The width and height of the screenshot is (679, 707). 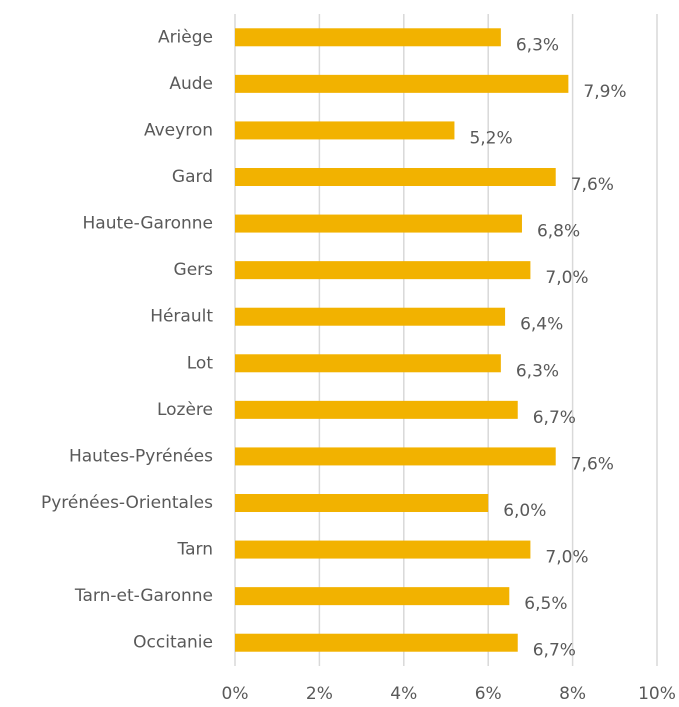 What do you see at coordinates (545, 604) in the screenshot?
I see `value-label: 6,5%` at bounding box center [545, 604].